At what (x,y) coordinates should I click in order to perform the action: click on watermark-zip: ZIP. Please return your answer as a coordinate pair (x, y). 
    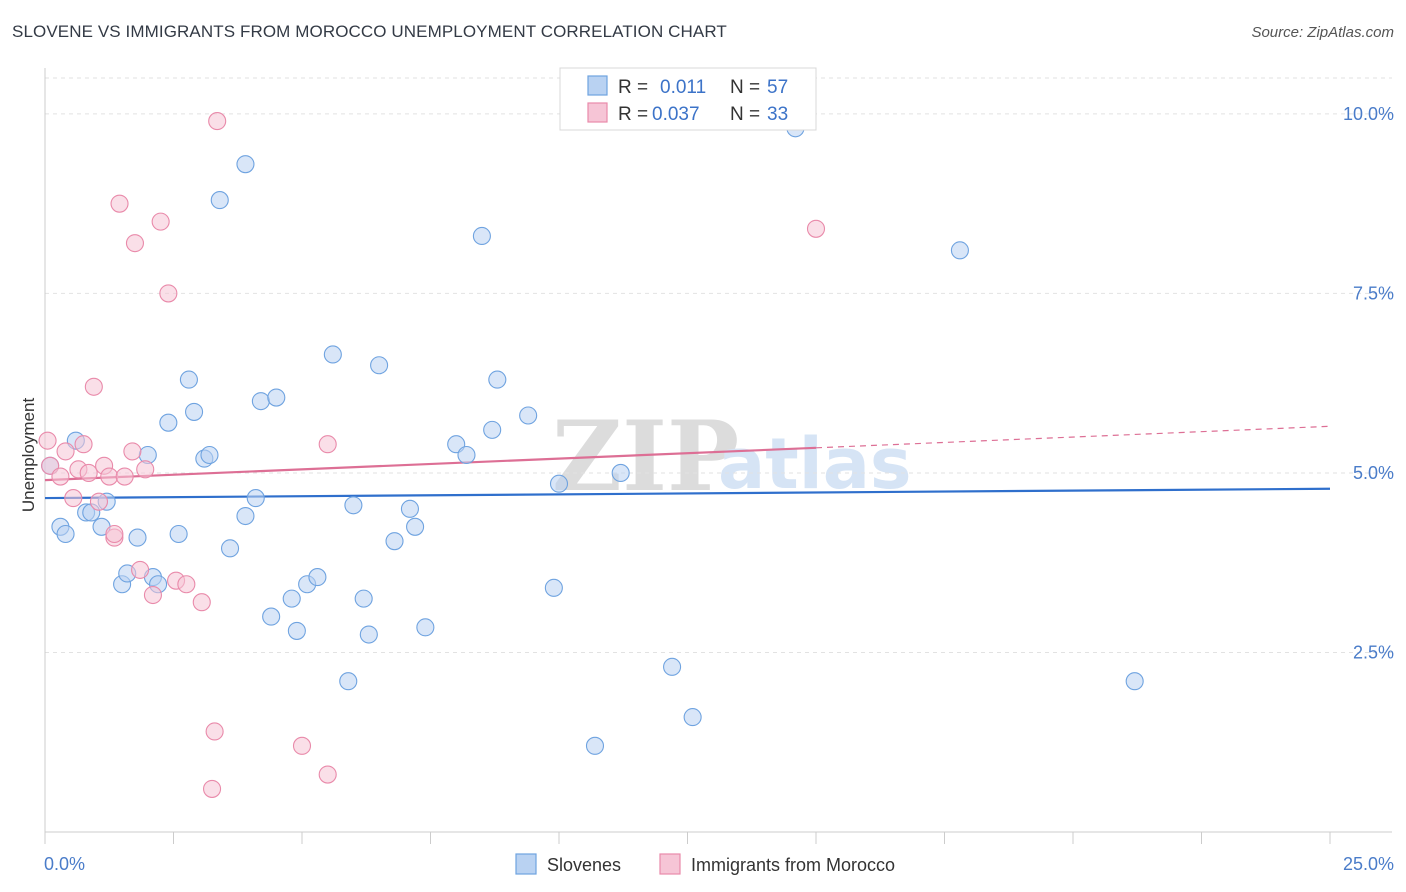
    Looking at the image, I should click on (645, 456).